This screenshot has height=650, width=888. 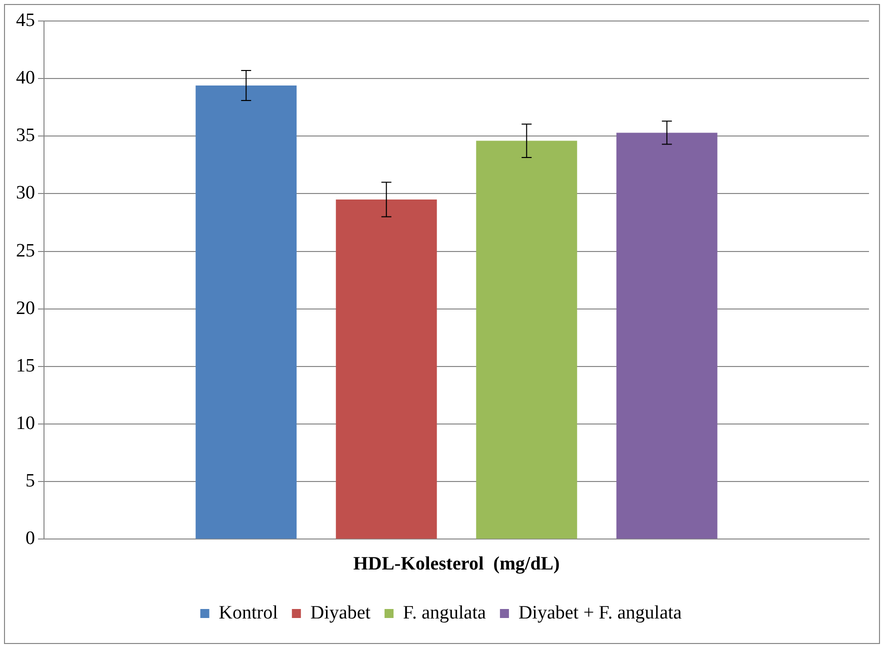 I want to click on y-tick-label: 0, so click(x=30, y=539).